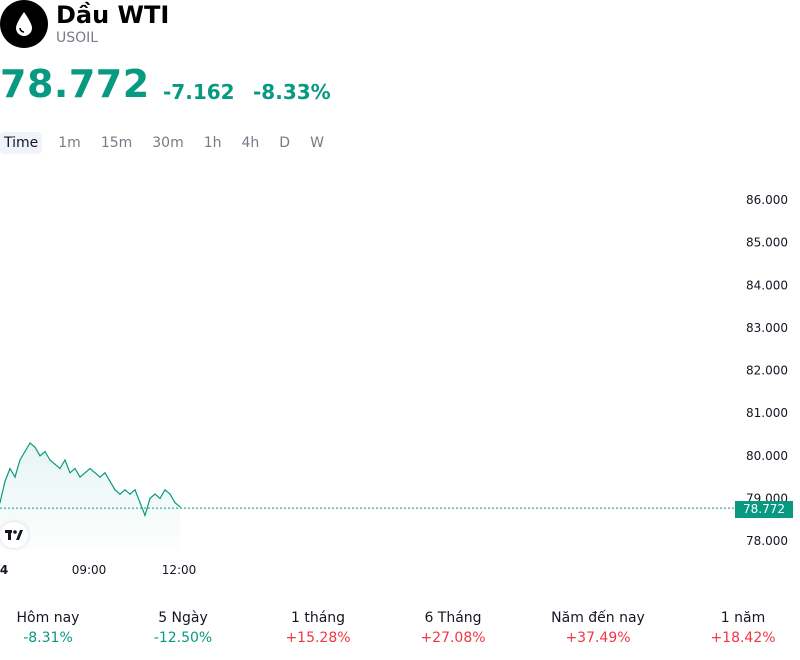  Describe the element at coordinates (453, 638) in the screenshot. I see `performance-value: +27.08%` at that location.